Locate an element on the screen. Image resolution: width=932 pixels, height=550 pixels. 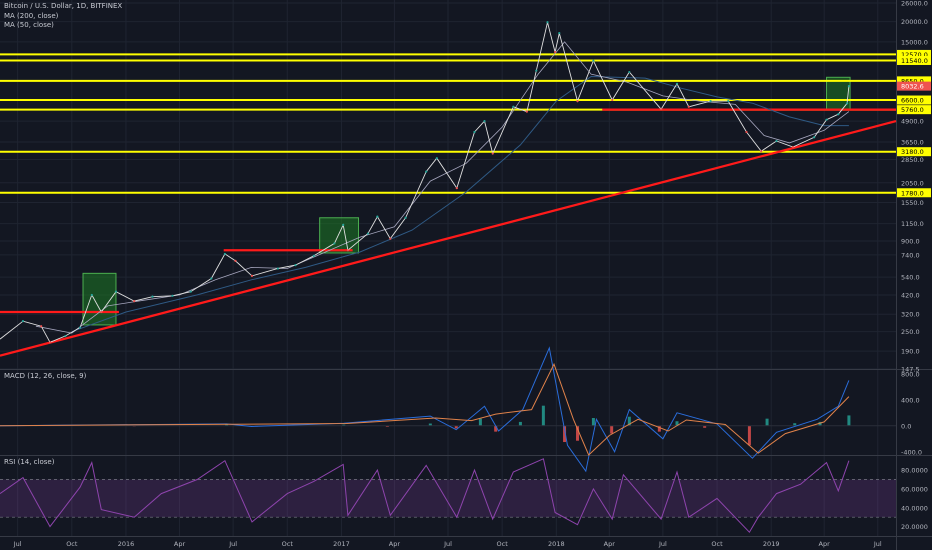
rsi-tick-label-0: 80.0000 is located at coordinates (914, 471).